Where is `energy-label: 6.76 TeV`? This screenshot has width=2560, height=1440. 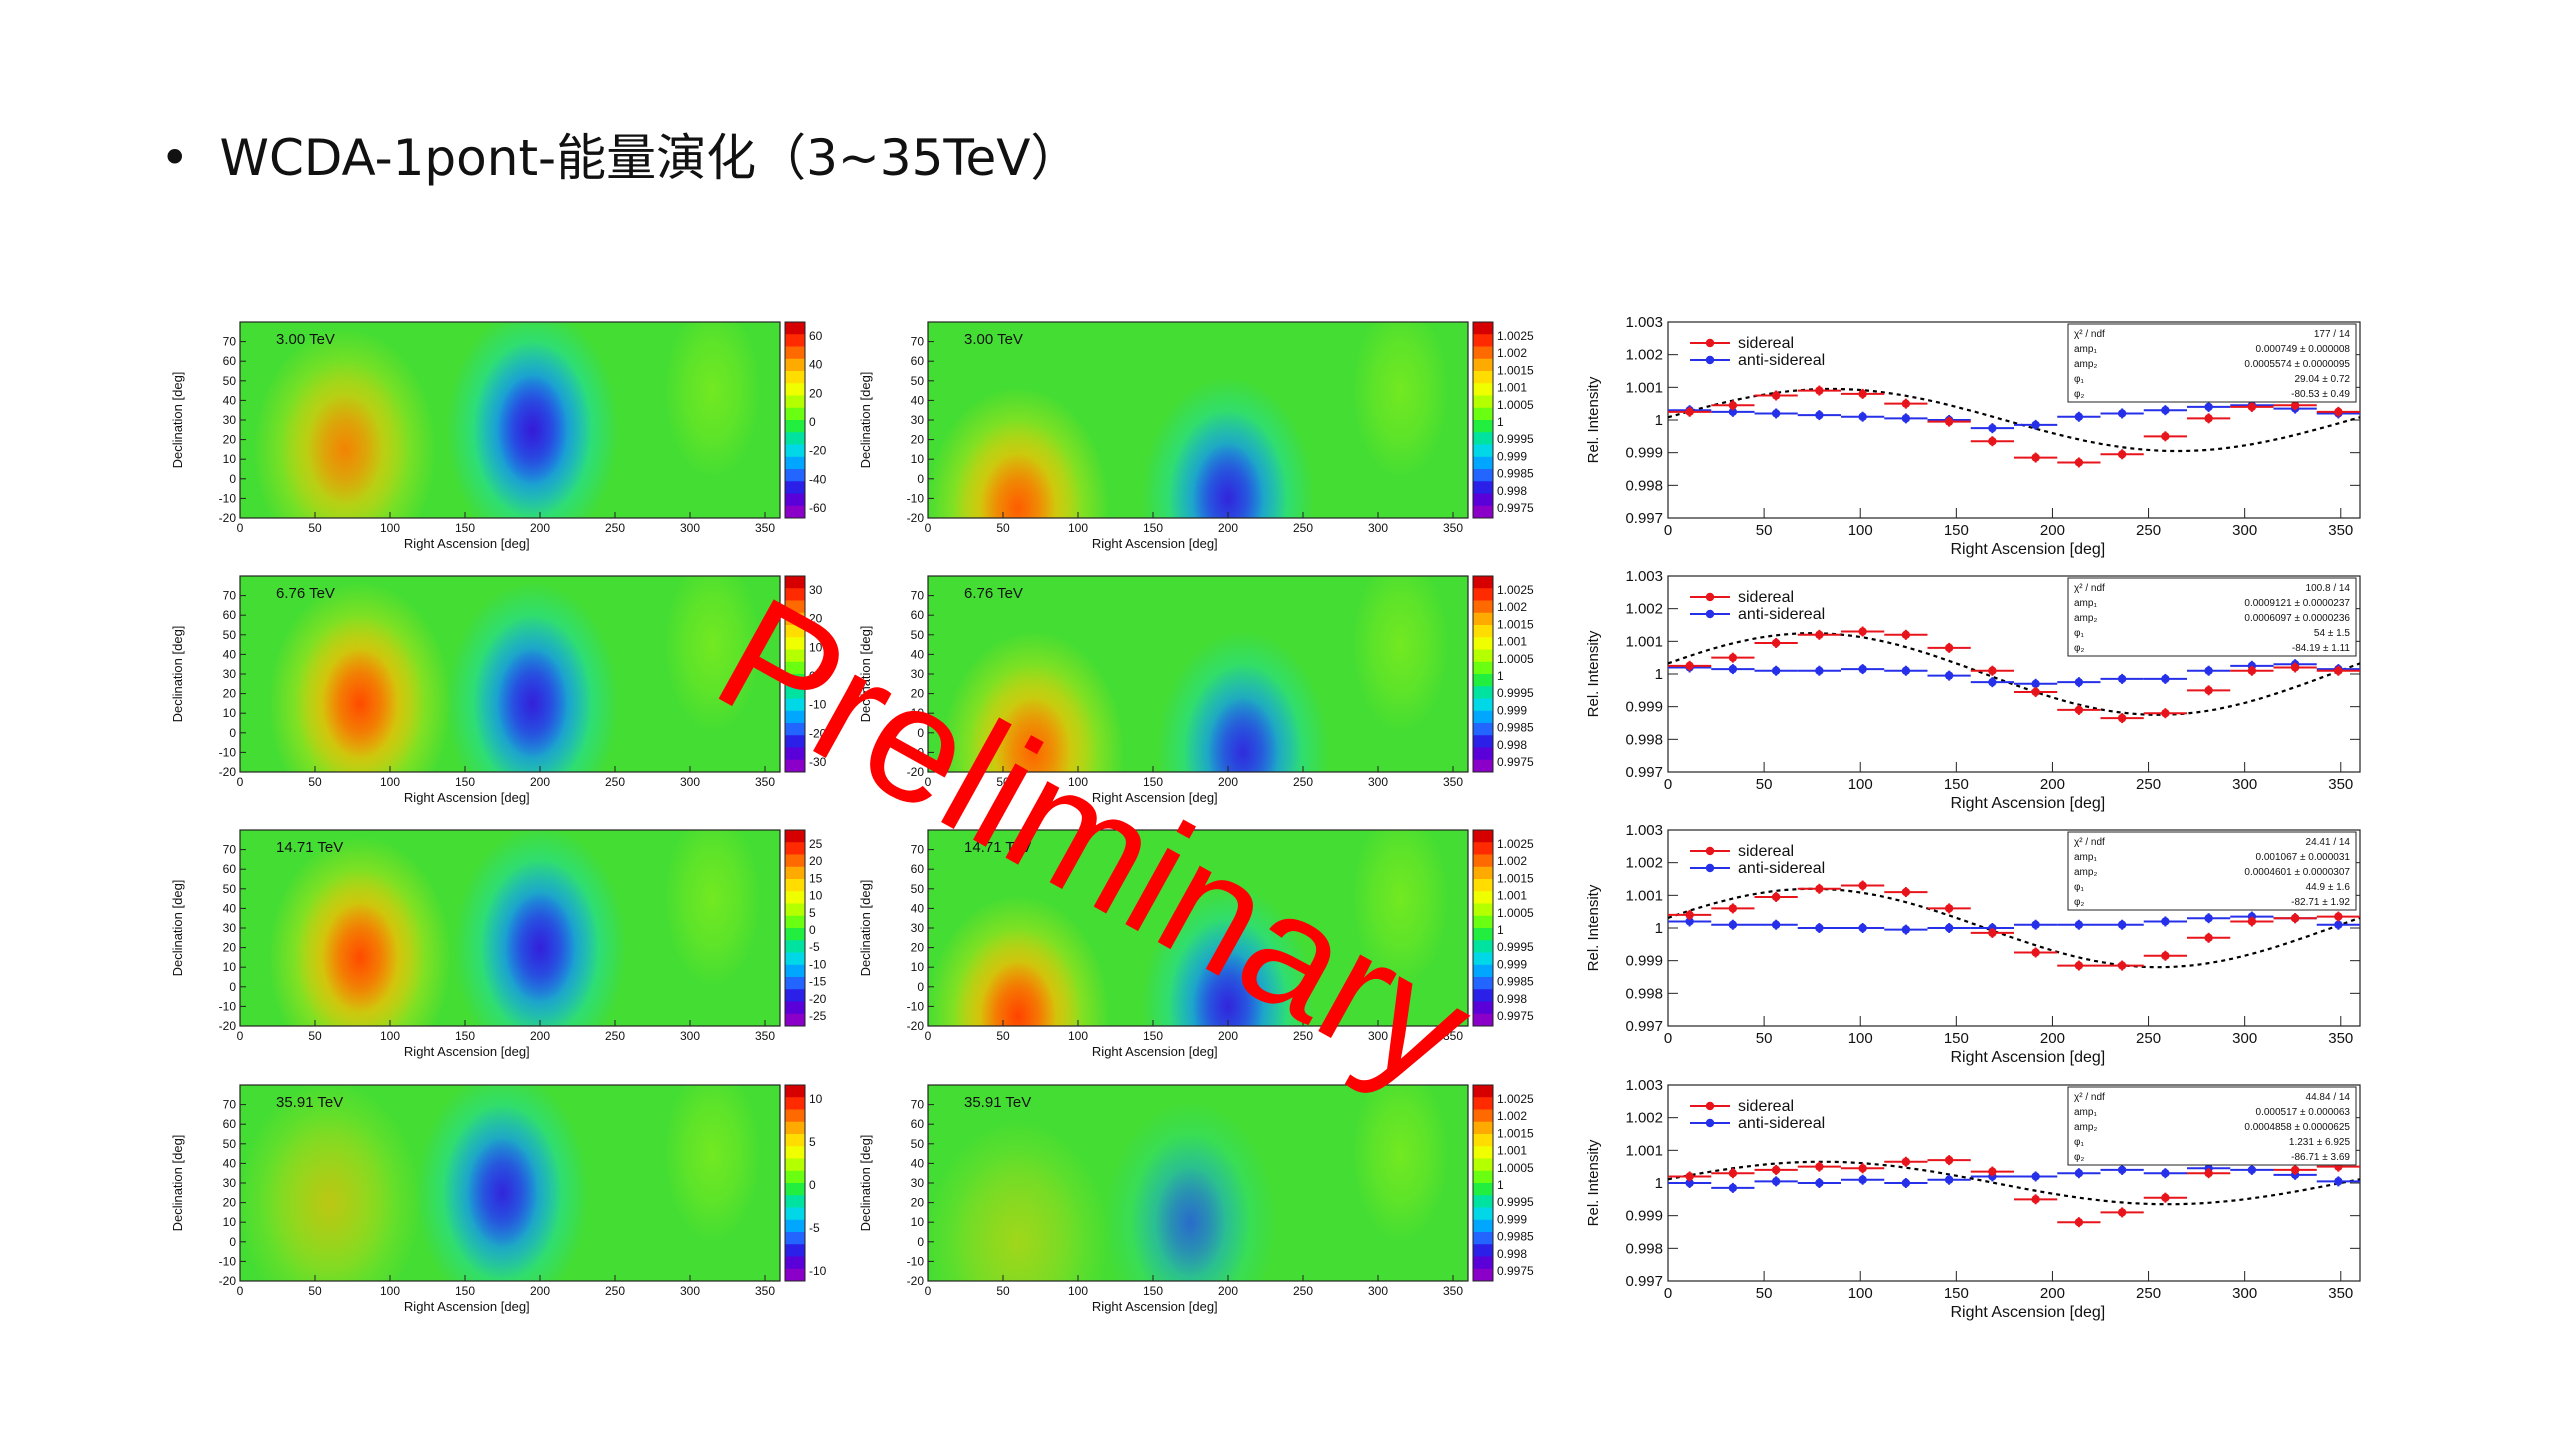 energy-label: 6.76 TeV is located at coordinates (993, 593).